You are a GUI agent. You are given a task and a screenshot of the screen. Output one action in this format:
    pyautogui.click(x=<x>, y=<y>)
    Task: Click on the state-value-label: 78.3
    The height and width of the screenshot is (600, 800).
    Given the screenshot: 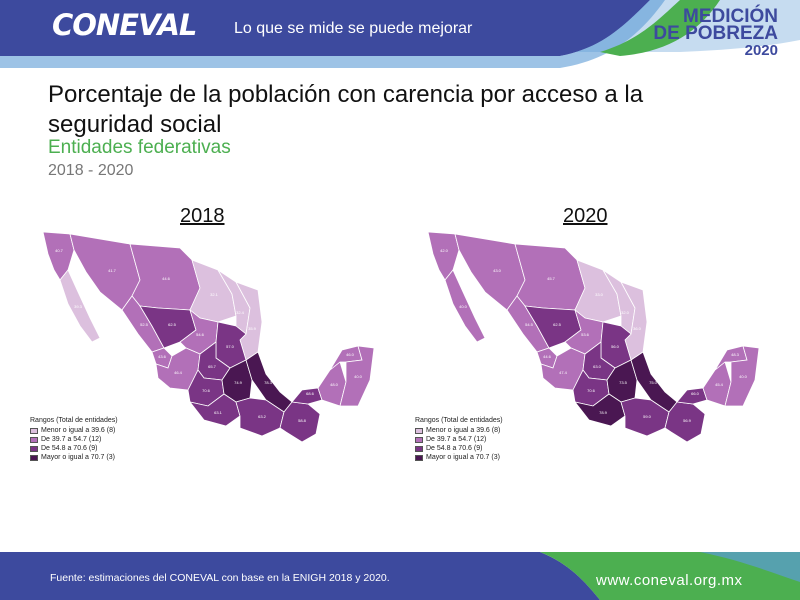 What is the action you would take?
    pyautogui.click(x=268, y=382)
    